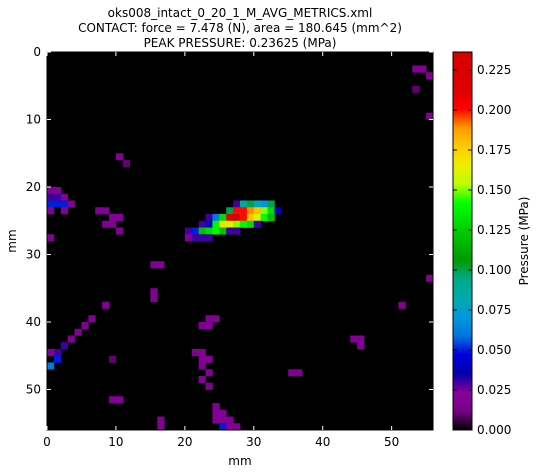 This screenshot has width=540, height=475. What do you see at coordinates (184, 442) in the screenshot?
I see `x-tick-label: 20` at bounding box center [184, 442].